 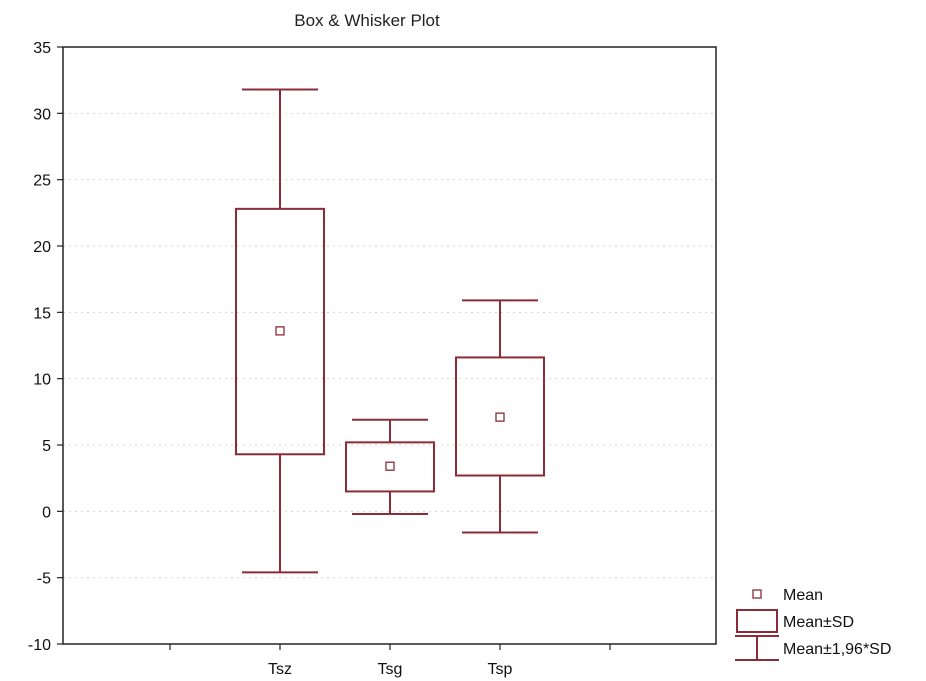 What do you see at coordinates (44, 579) in the screenshot?
I see `y-tick-label: -5` at bounding box center [44, 579].